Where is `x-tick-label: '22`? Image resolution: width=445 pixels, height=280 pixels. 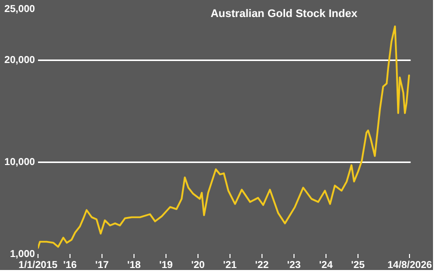 x-tick-label: '22 is located at coordinates (262, 265).